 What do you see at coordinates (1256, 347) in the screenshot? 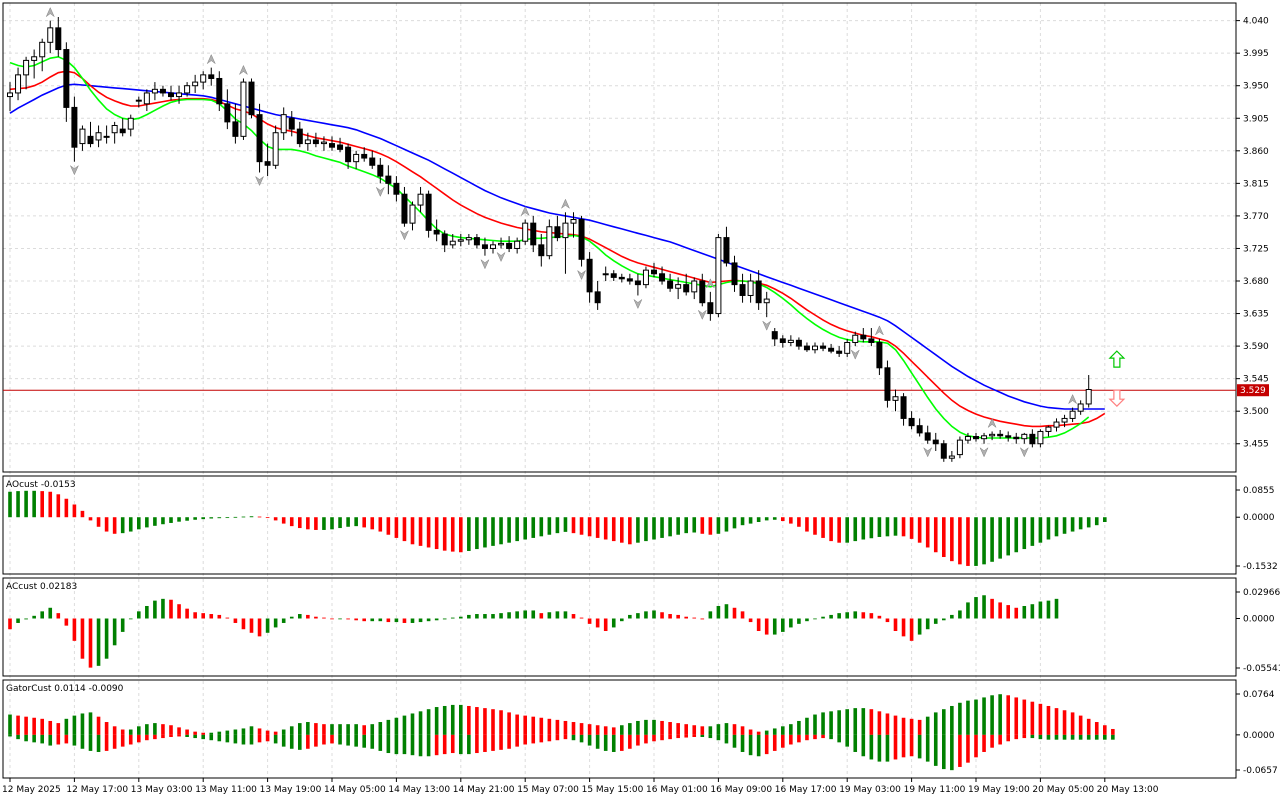
I see `y-tick-label: 3.590` at bounding box center [1256, 347].